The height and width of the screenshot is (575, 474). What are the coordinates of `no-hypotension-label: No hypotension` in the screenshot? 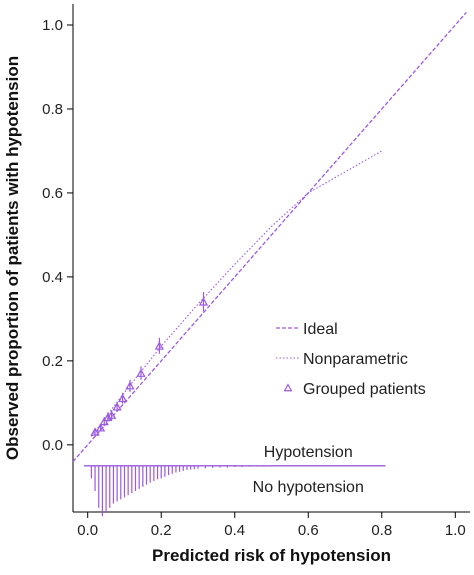 It's located at (308, 487).